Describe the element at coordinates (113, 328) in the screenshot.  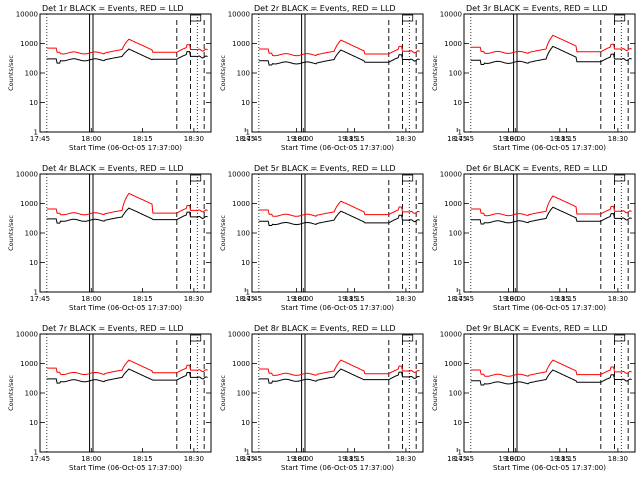
I see `panel-title: Det 7r BLACK = Events, RED = LLD` at that location.